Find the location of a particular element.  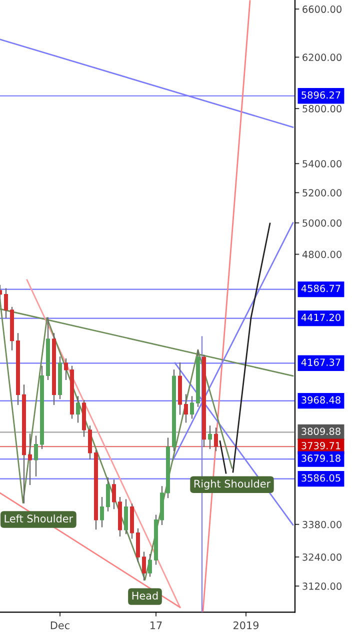

annotation: Left Shoulder is located at coordinates (39, 518).